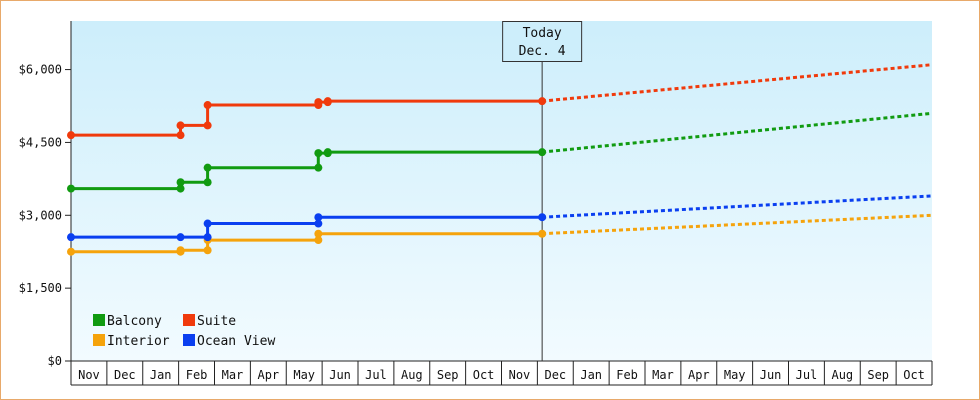 Image resolution: width=980 pixels, height=400 pixels. What do you see at coordinates (40, 142) in the screenshot?
I see `y-tick-label: $4,500` at bounding box center [40, 142].